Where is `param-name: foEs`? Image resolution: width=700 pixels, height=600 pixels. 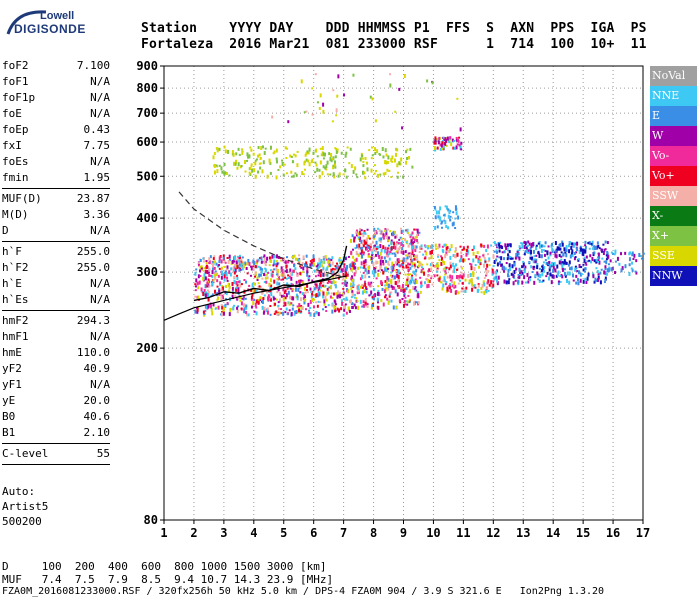
param-name: foEs is located at coordinates (15, 161).